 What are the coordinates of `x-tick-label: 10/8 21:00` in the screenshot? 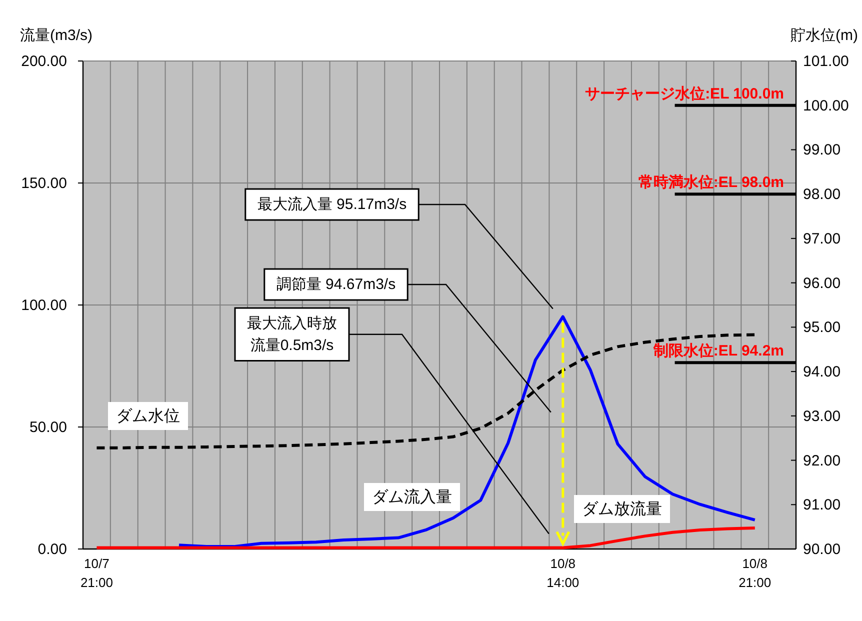 It's located at (755, 573).